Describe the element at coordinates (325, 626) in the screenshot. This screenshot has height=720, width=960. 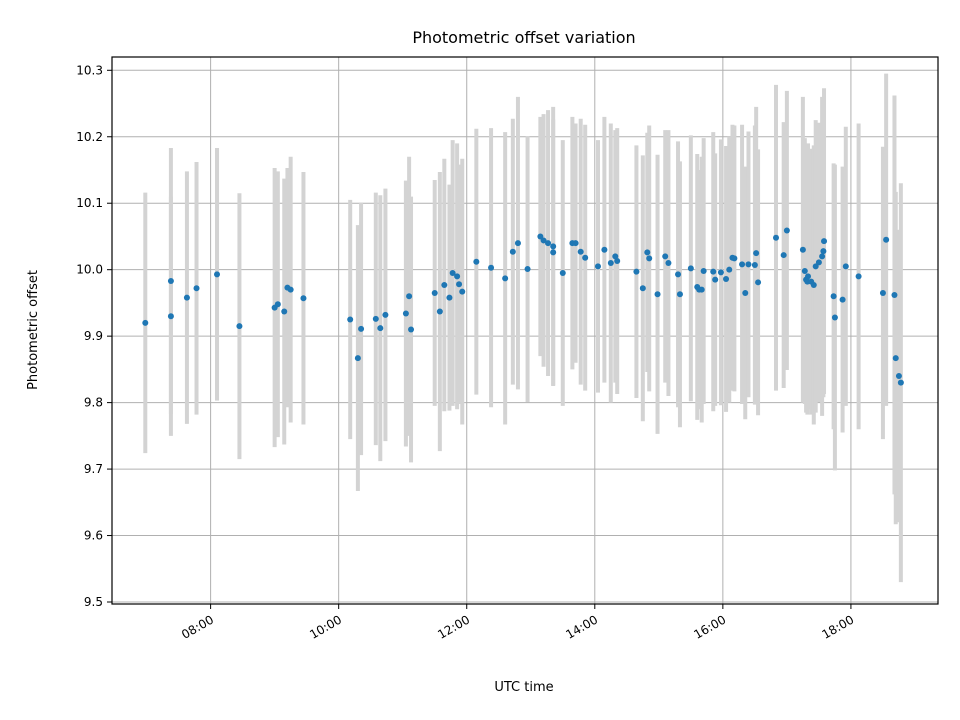
I see `x-tick-label: 10:00` at that location.